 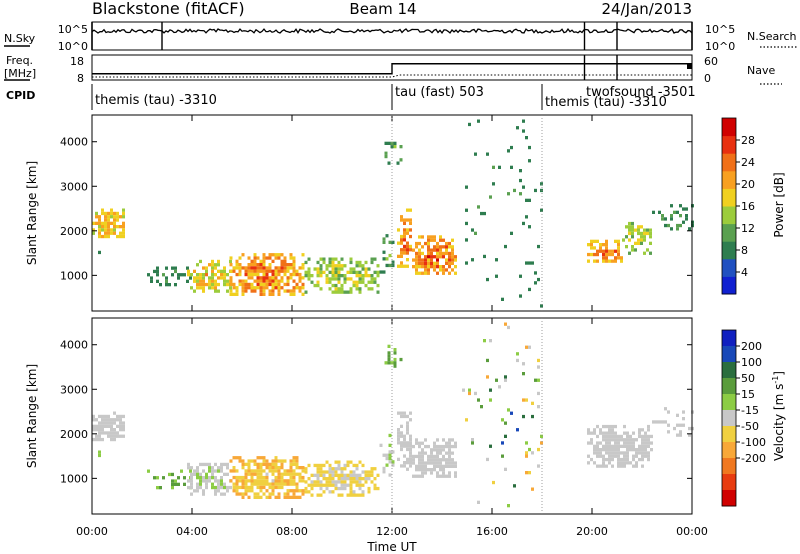 What do you see at coordinates (74, 231) in the screenshot?
I see `y-tick-label: 2000` at bounding box center [74, 231].